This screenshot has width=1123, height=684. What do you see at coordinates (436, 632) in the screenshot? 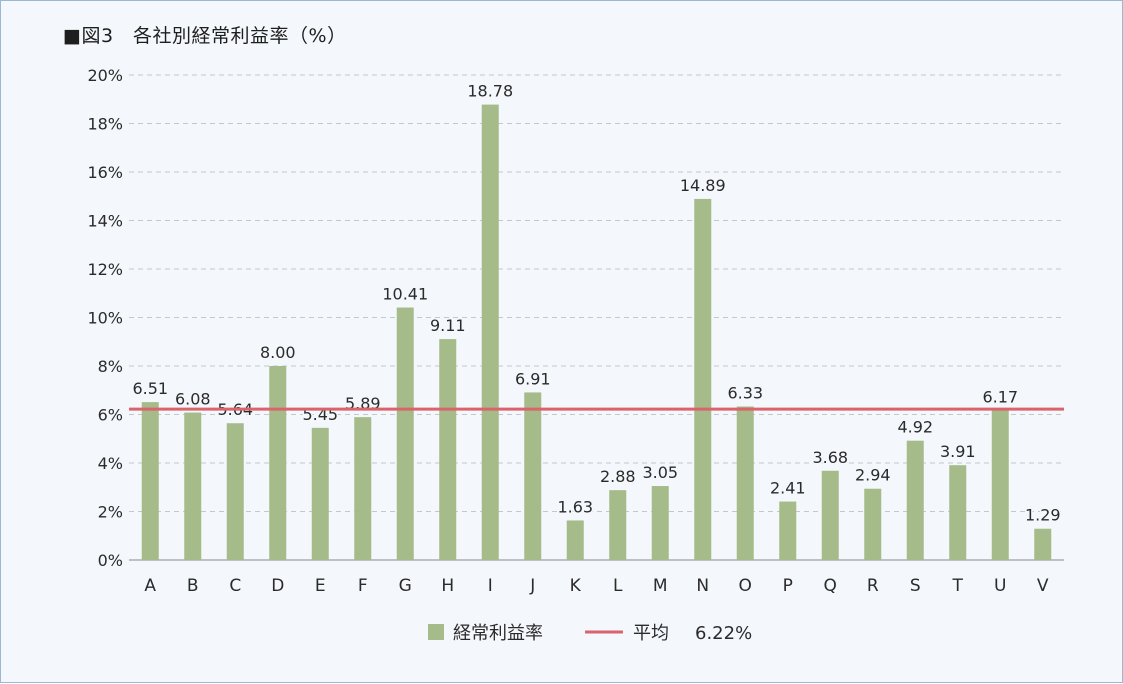
I see `legend-swatch-bar` at bounding box center [436, 632].